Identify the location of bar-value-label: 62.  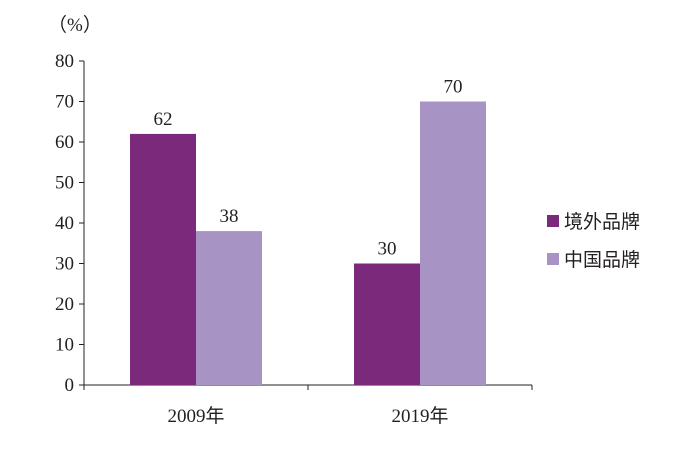
(163, 119).